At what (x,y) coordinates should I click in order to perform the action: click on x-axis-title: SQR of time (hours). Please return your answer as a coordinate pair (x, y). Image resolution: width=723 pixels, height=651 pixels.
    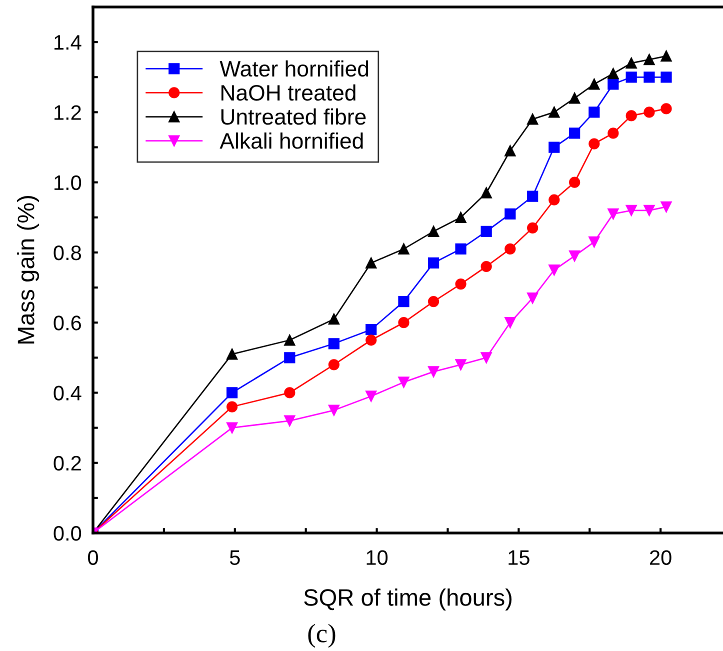
    Looking at the image, I should click on (408, 599).